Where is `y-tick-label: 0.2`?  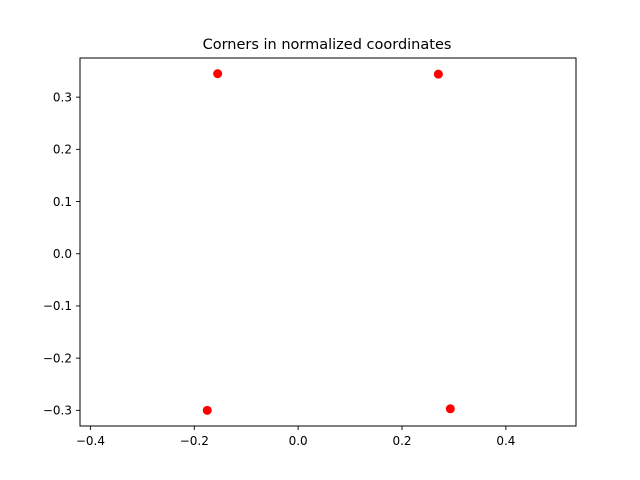
y-tick-label: 0.2 is located at coordinates (62, 150).